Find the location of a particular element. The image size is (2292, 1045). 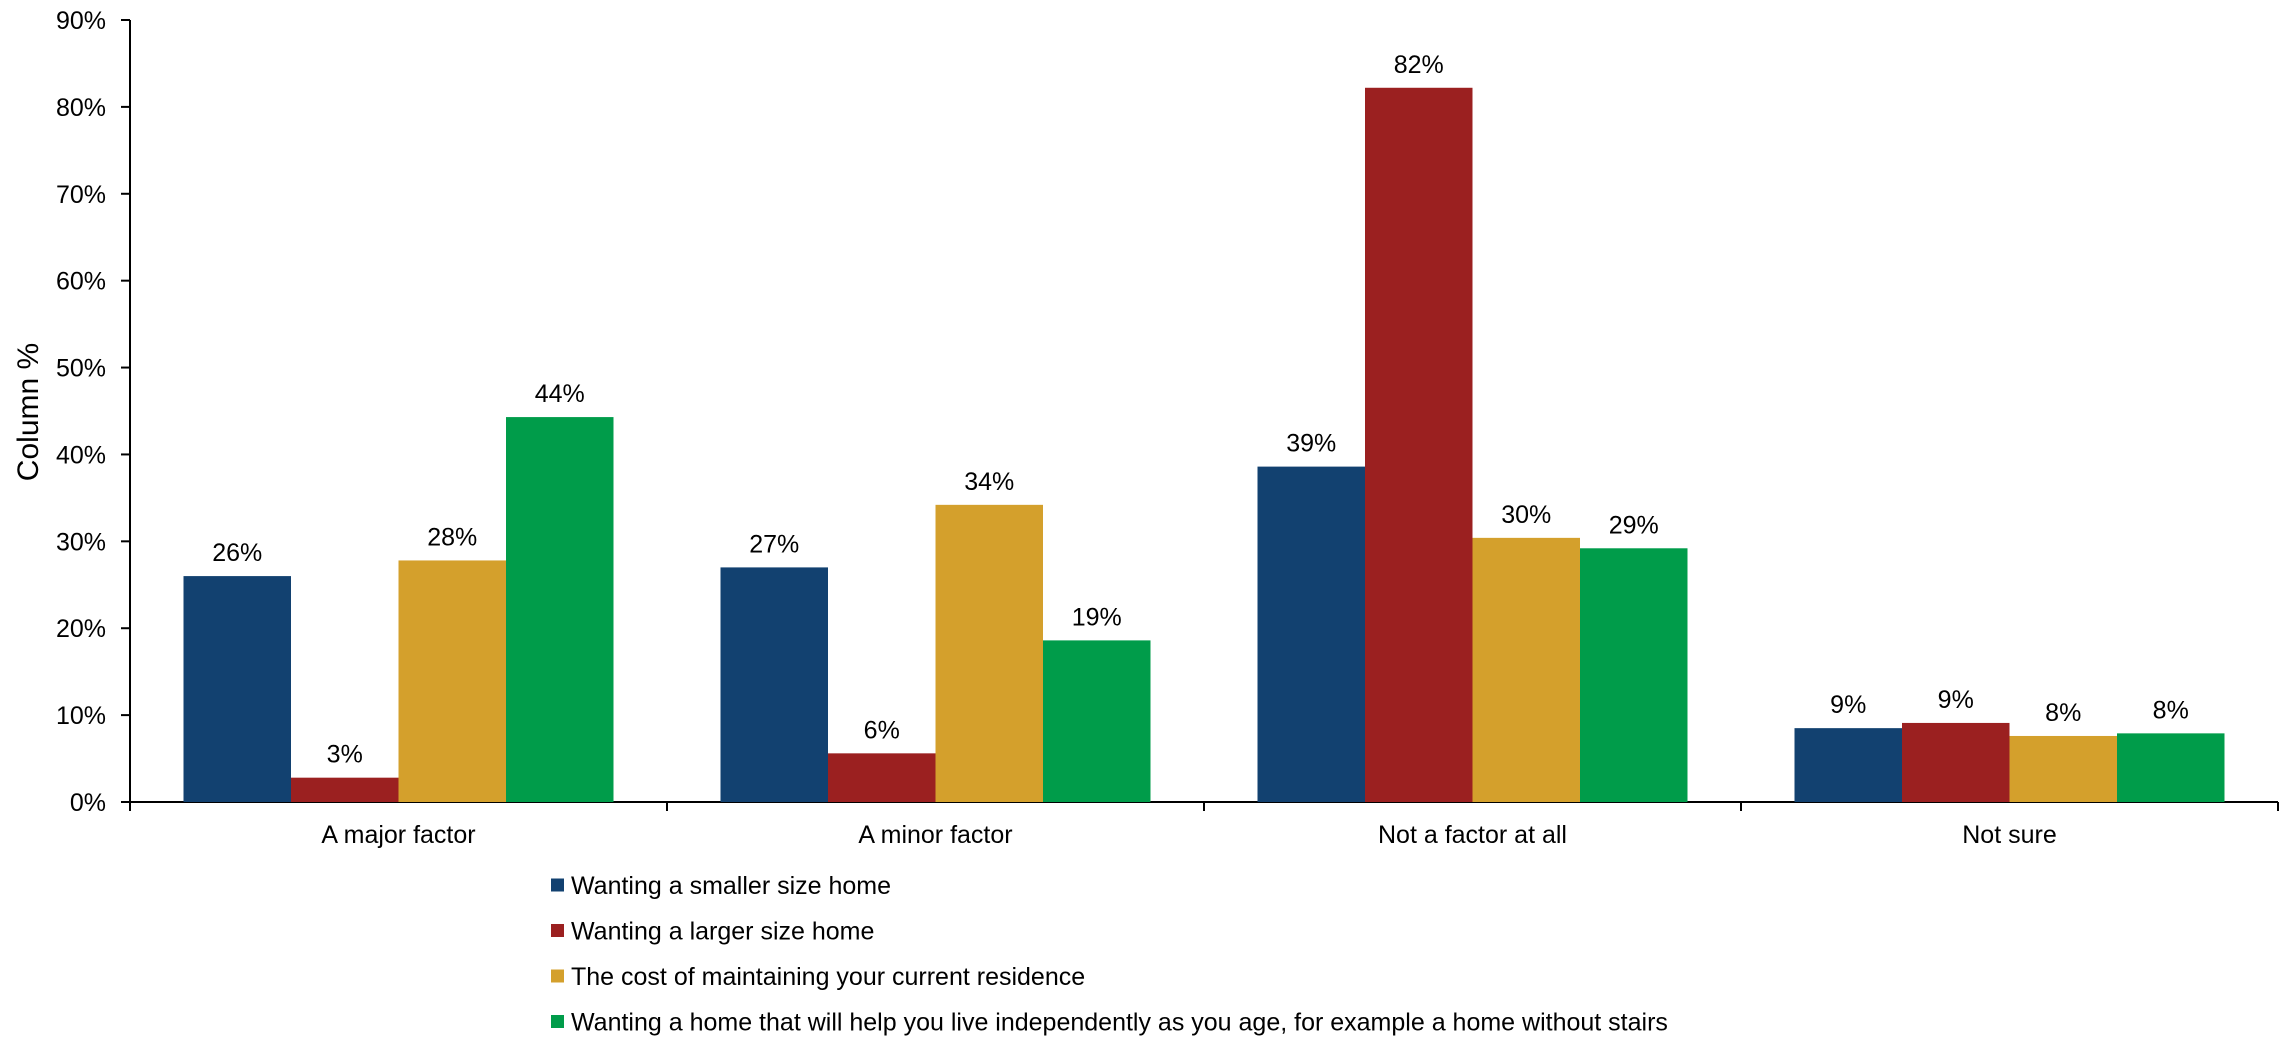

data-label: 27% is located at coordinates (774, 544).